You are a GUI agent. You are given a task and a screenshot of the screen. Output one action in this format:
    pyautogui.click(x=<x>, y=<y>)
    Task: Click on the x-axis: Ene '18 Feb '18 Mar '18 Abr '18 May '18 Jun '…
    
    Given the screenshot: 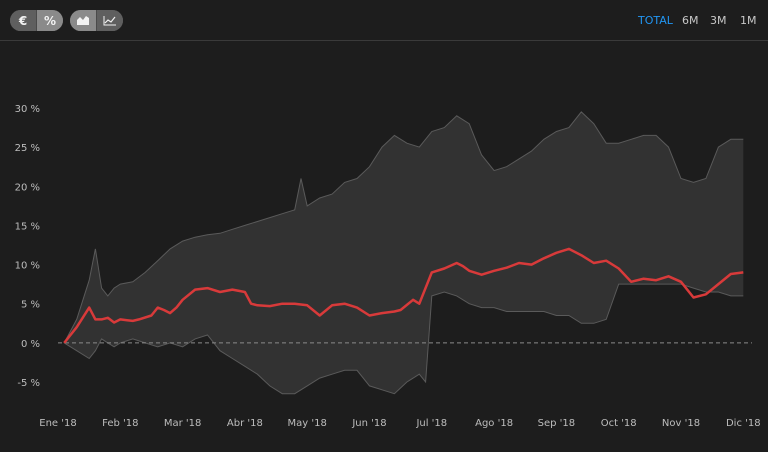 What is the action you would take?
    pyautogui.click(x=399, y=423)
    